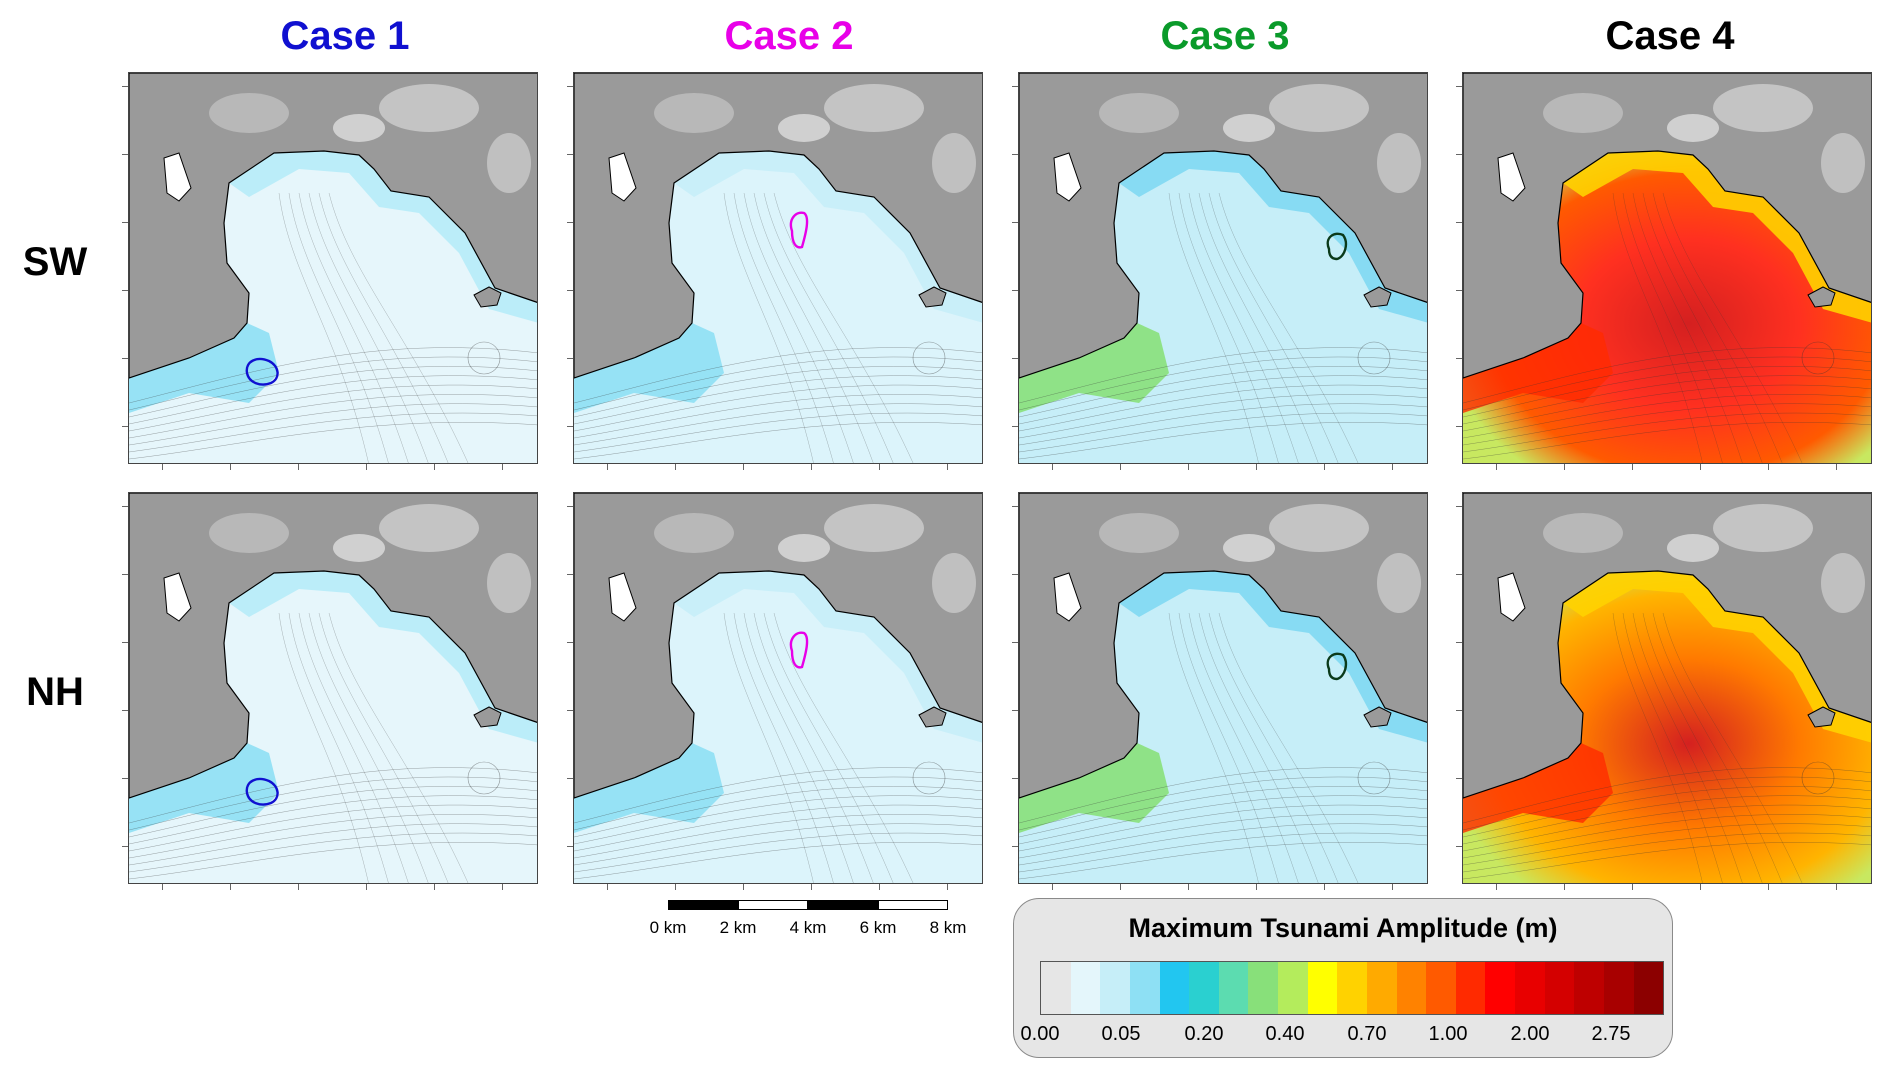 This screenshot has width=1892, height=1072. I want to click on scale-bar-label: 6 km, so click(878, 927).